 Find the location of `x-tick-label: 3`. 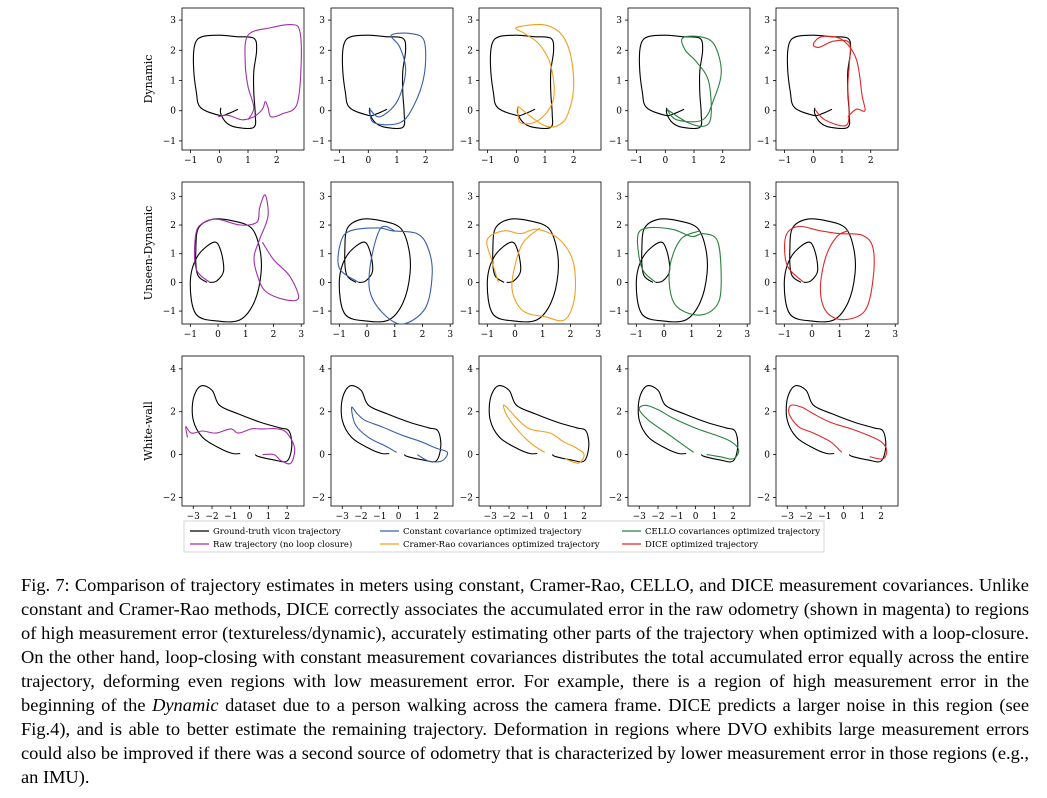

x-tick-label: 3 is located at coordinates (301, 335).